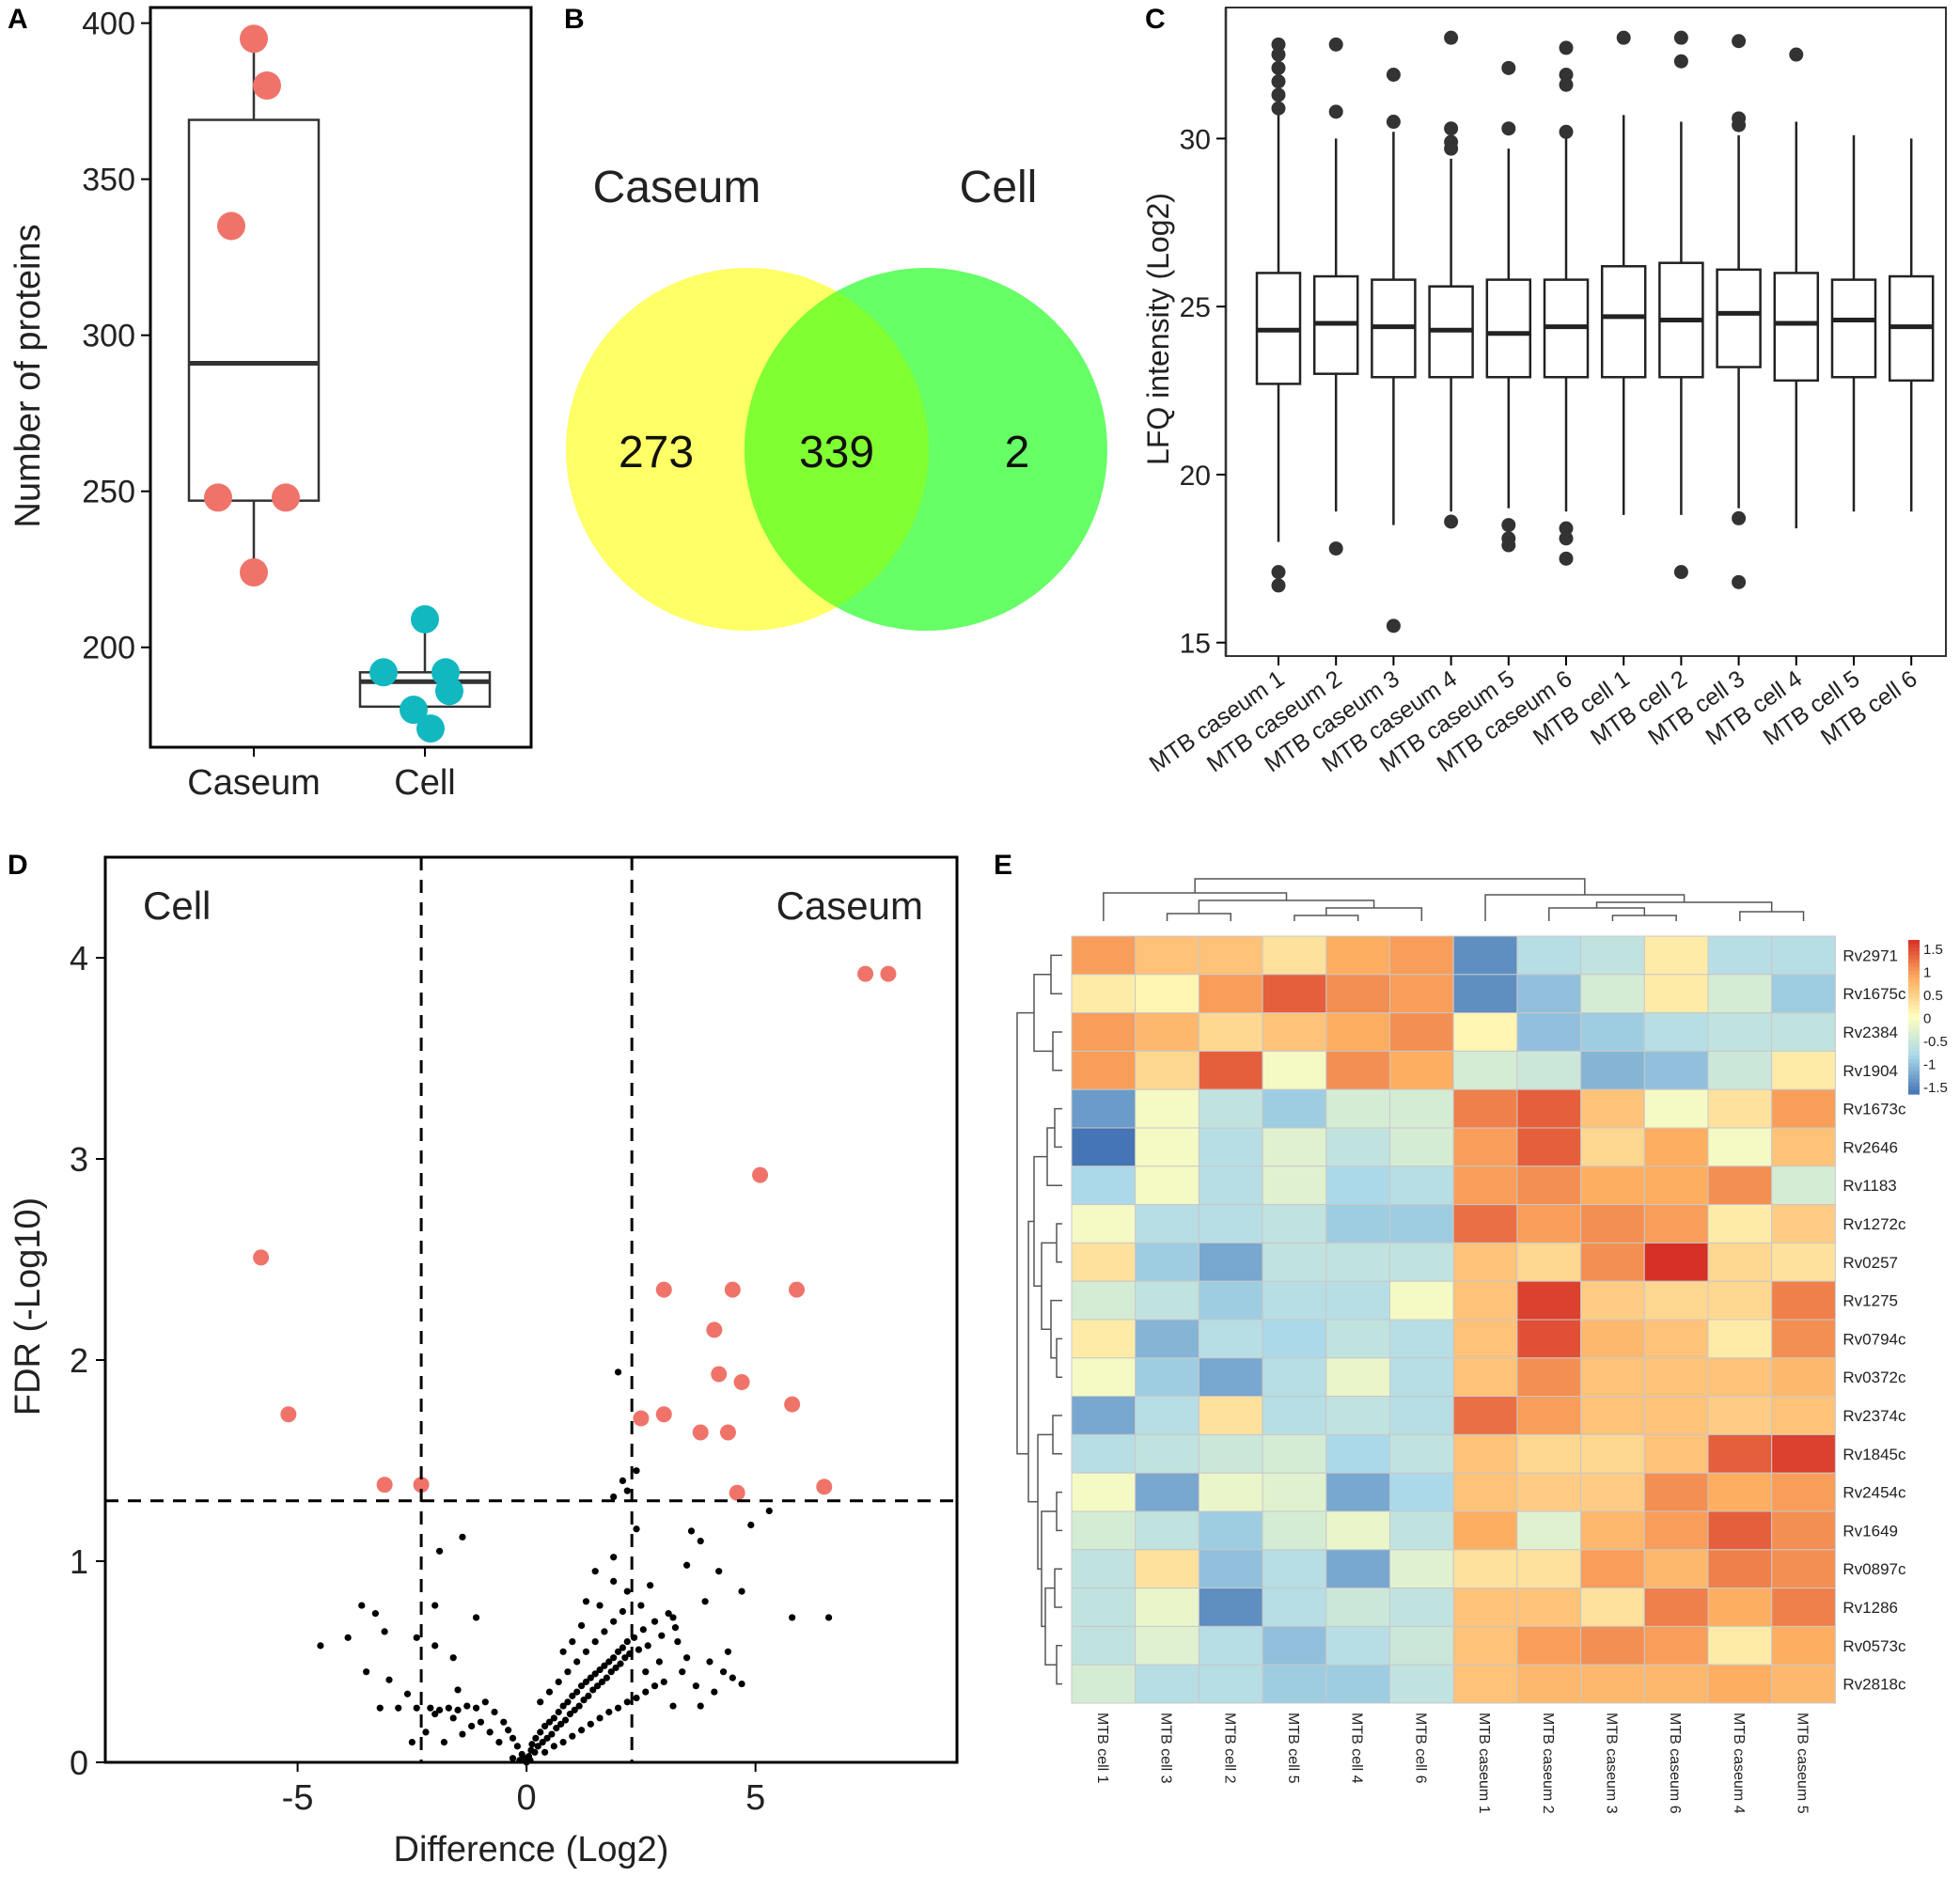 The image size is (1960, 1877). I want to click on column-label: MTB caseum 4, so click(1739, 1764).